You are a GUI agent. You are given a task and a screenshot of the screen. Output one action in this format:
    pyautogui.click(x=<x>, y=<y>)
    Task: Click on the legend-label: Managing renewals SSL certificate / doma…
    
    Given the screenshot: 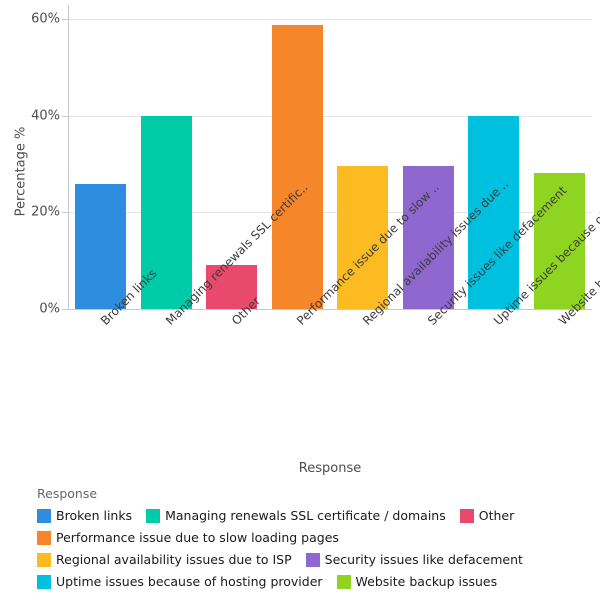 What is the action you would take?
    pyautogui.click(x=305, y=515)
    